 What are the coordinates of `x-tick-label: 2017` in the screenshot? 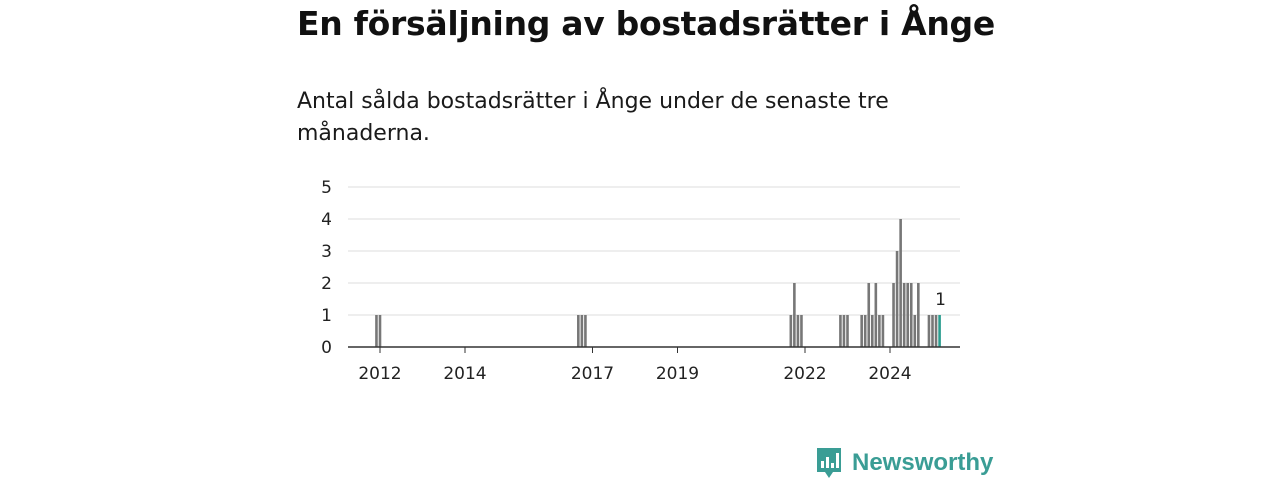 It's located at (592, 374).